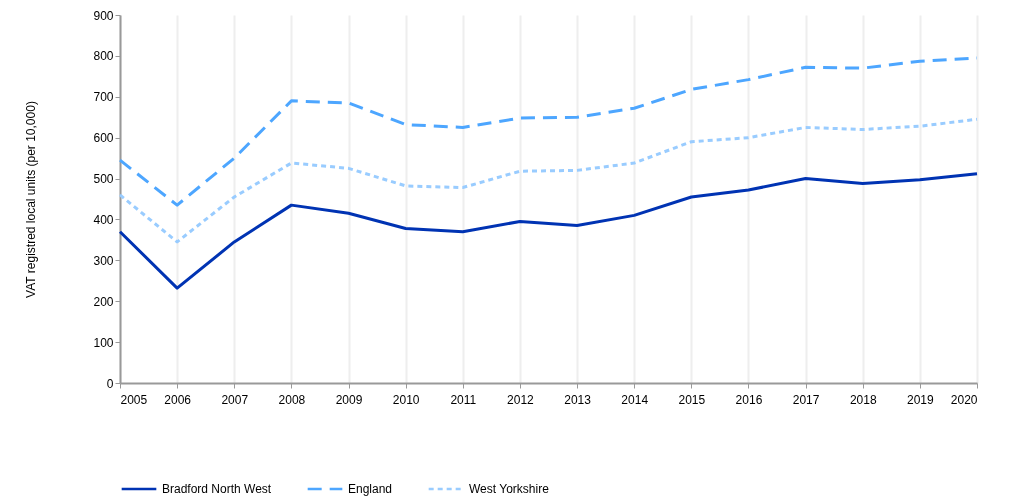  Describe the element at coordinates (635, 399) in the screenshot. I see `x-tick-label: 2014` at that location.